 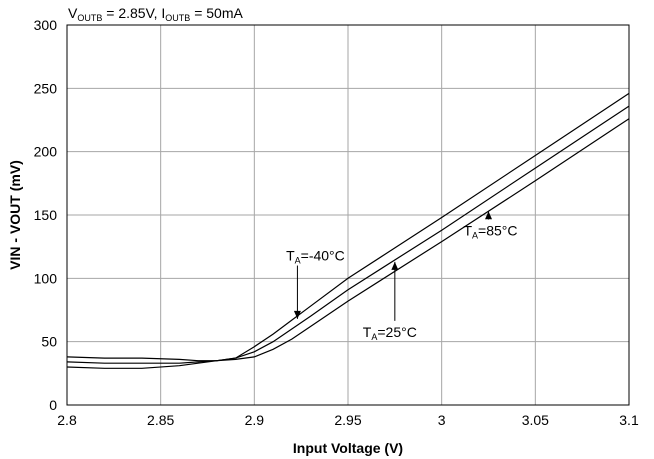 I want to click on y-tick-label: 150, so click(x=46, y=215).